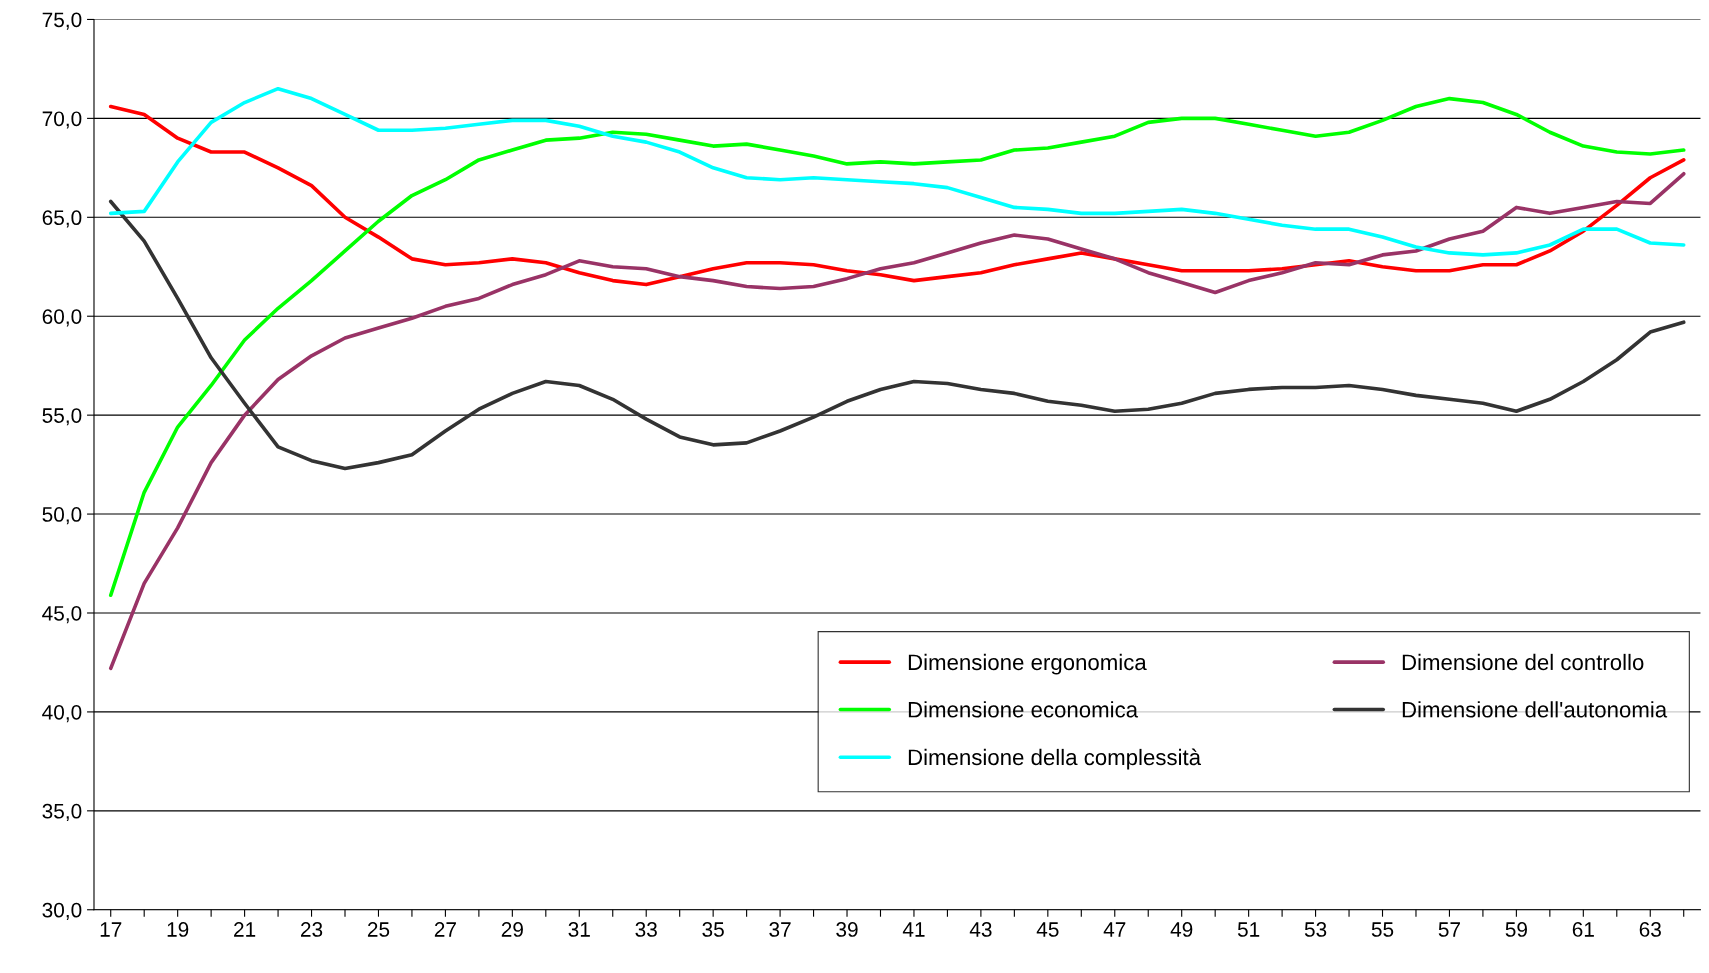  I want to click on x-tick-label: 31, so click(579, 929).